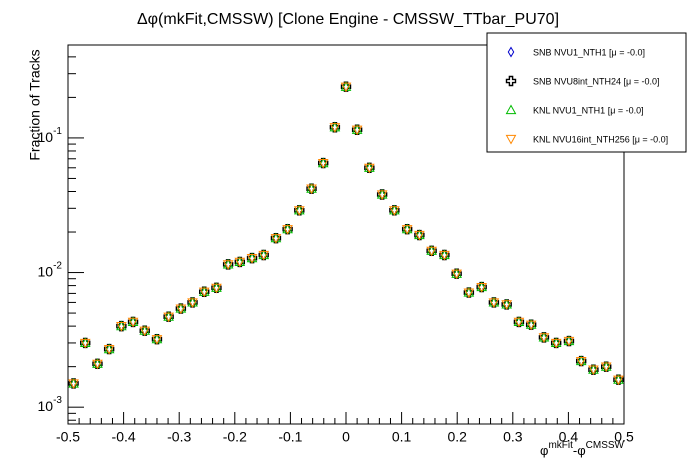  I want to click on x-tick-label: 0, so click(346, 437).